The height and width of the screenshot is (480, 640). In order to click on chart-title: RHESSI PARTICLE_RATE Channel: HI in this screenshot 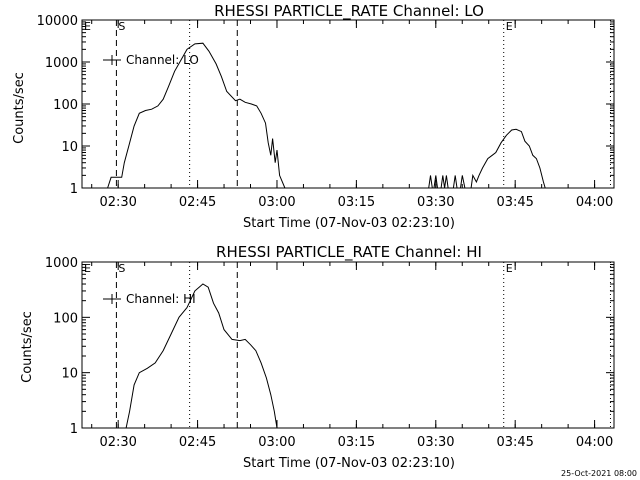, I will do `click(349, 252)`.